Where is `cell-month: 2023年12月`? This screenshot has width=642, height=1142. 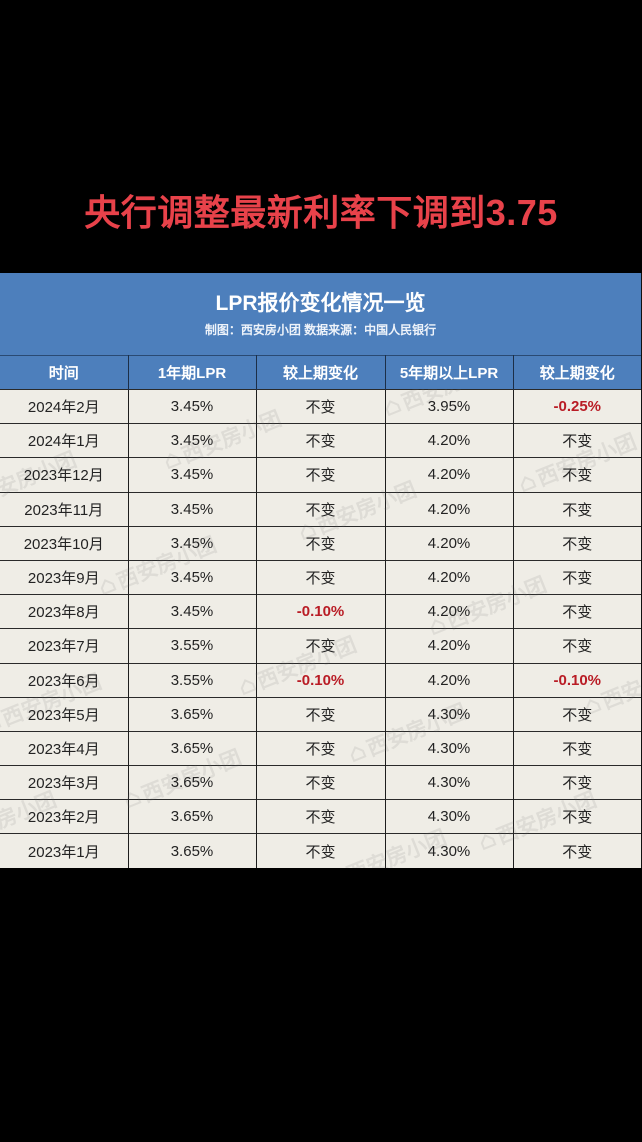
cell-month: 2023年12月 is located at coordinates (64, 475).